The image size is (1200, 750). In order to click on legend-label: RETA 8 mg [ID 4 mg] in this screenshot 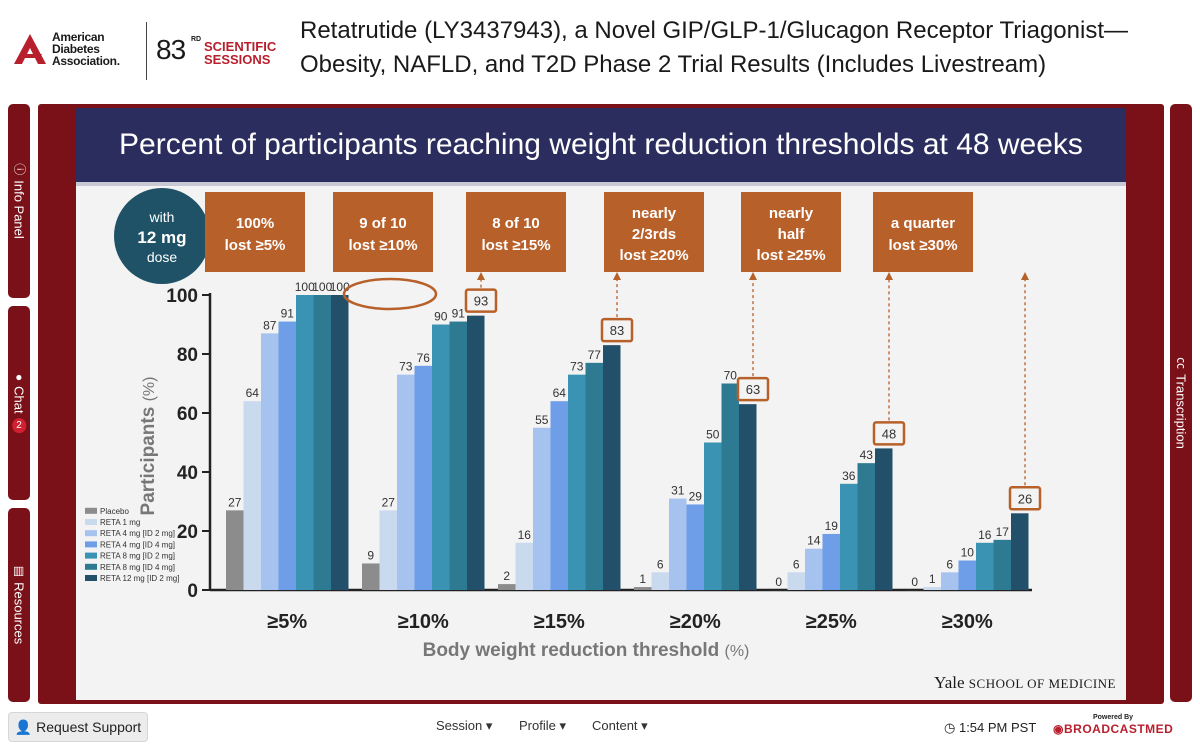, I will do `click(137, 567)`.